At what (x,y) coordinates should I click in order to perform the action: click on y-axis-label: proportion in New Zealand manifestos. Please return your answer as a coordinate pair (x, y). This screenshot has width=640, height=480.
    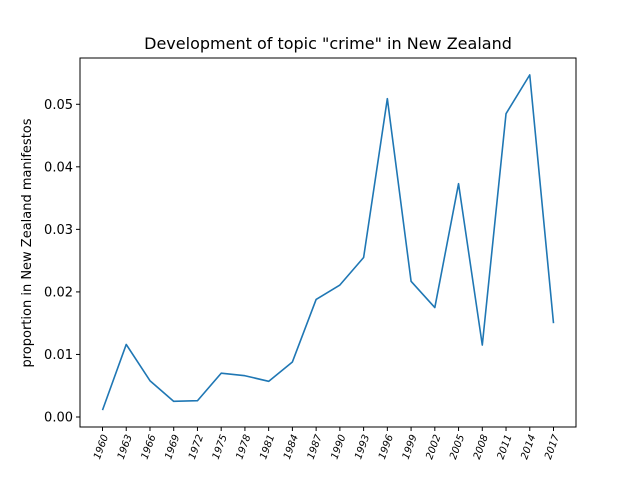
    Looking at the image, I should click on (27, 242).